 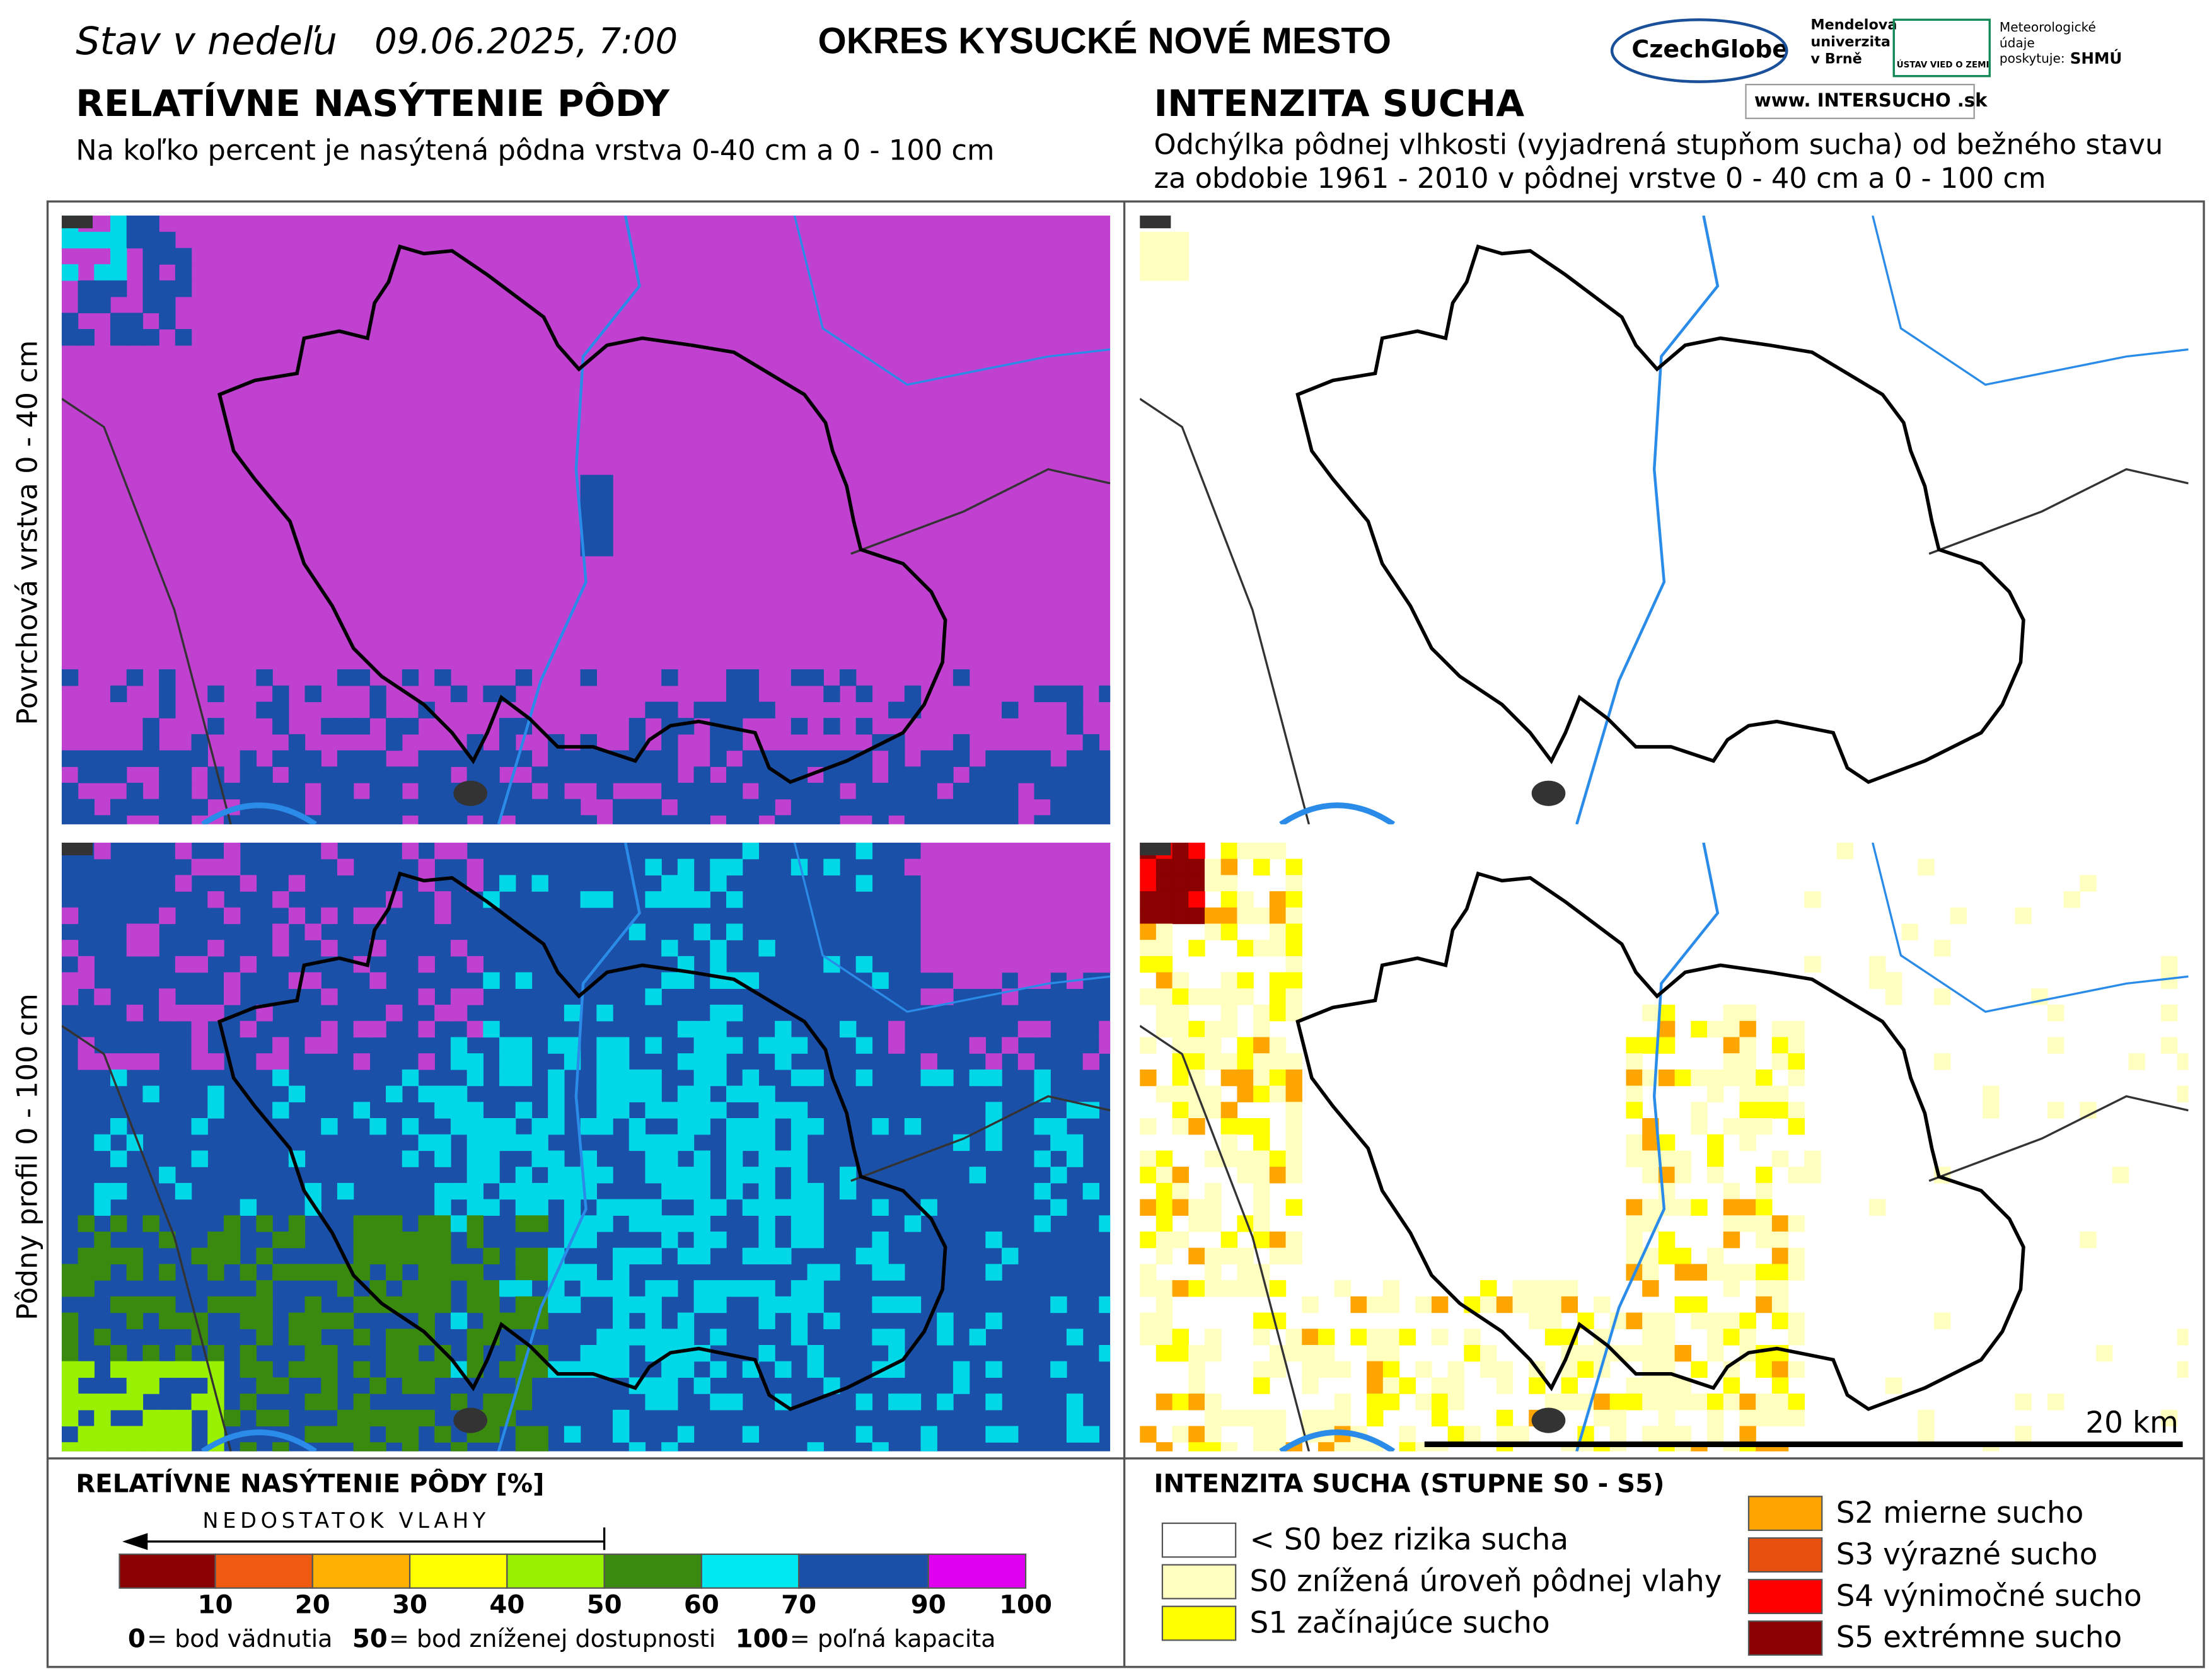 I want to click on footnote-text: = bod vädnutia, so click(x=239, y=1639).